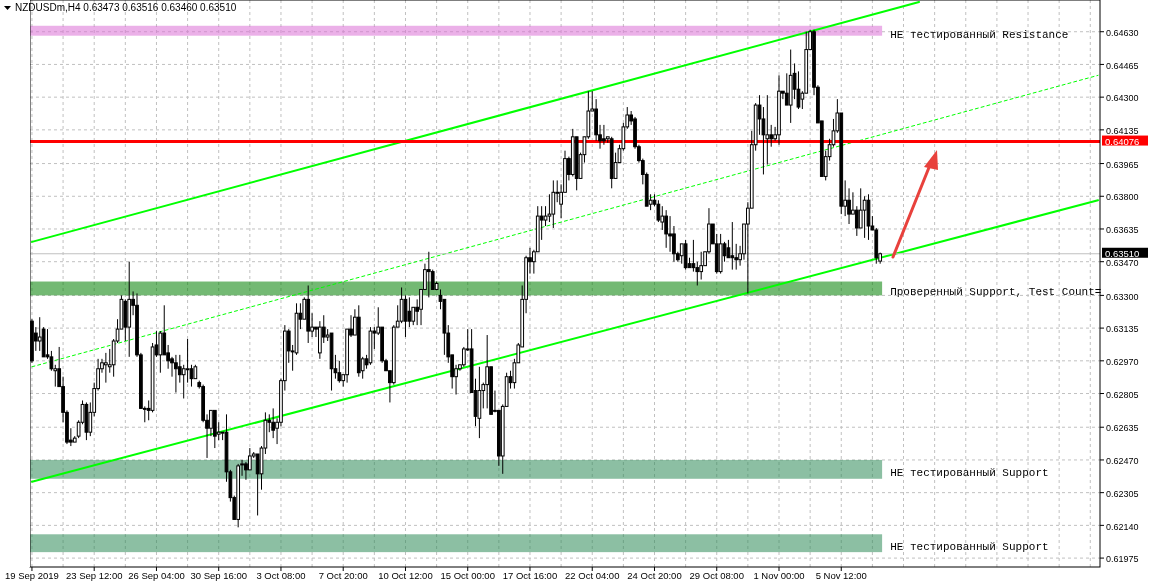  I want to click on band-label: Проверенный Support, Test Count=, so click(996, 292).